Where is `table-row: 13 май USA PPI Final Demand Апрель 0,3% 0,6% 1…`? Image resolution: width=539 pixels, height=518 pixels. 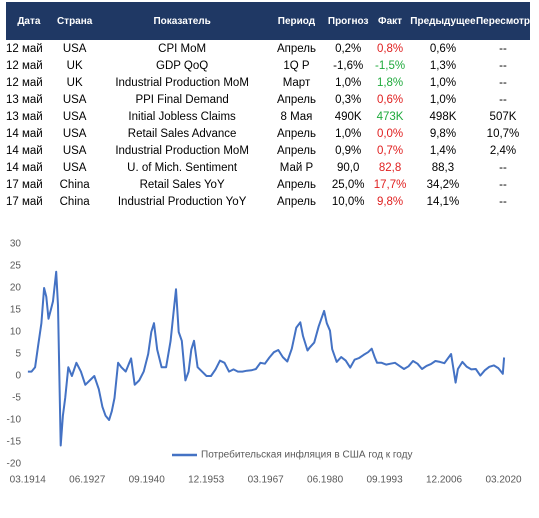 table-row: 13 май USA PPI Final Demand Апрель 0,3% 0,6% 1… is located at coordinates (268, 99).